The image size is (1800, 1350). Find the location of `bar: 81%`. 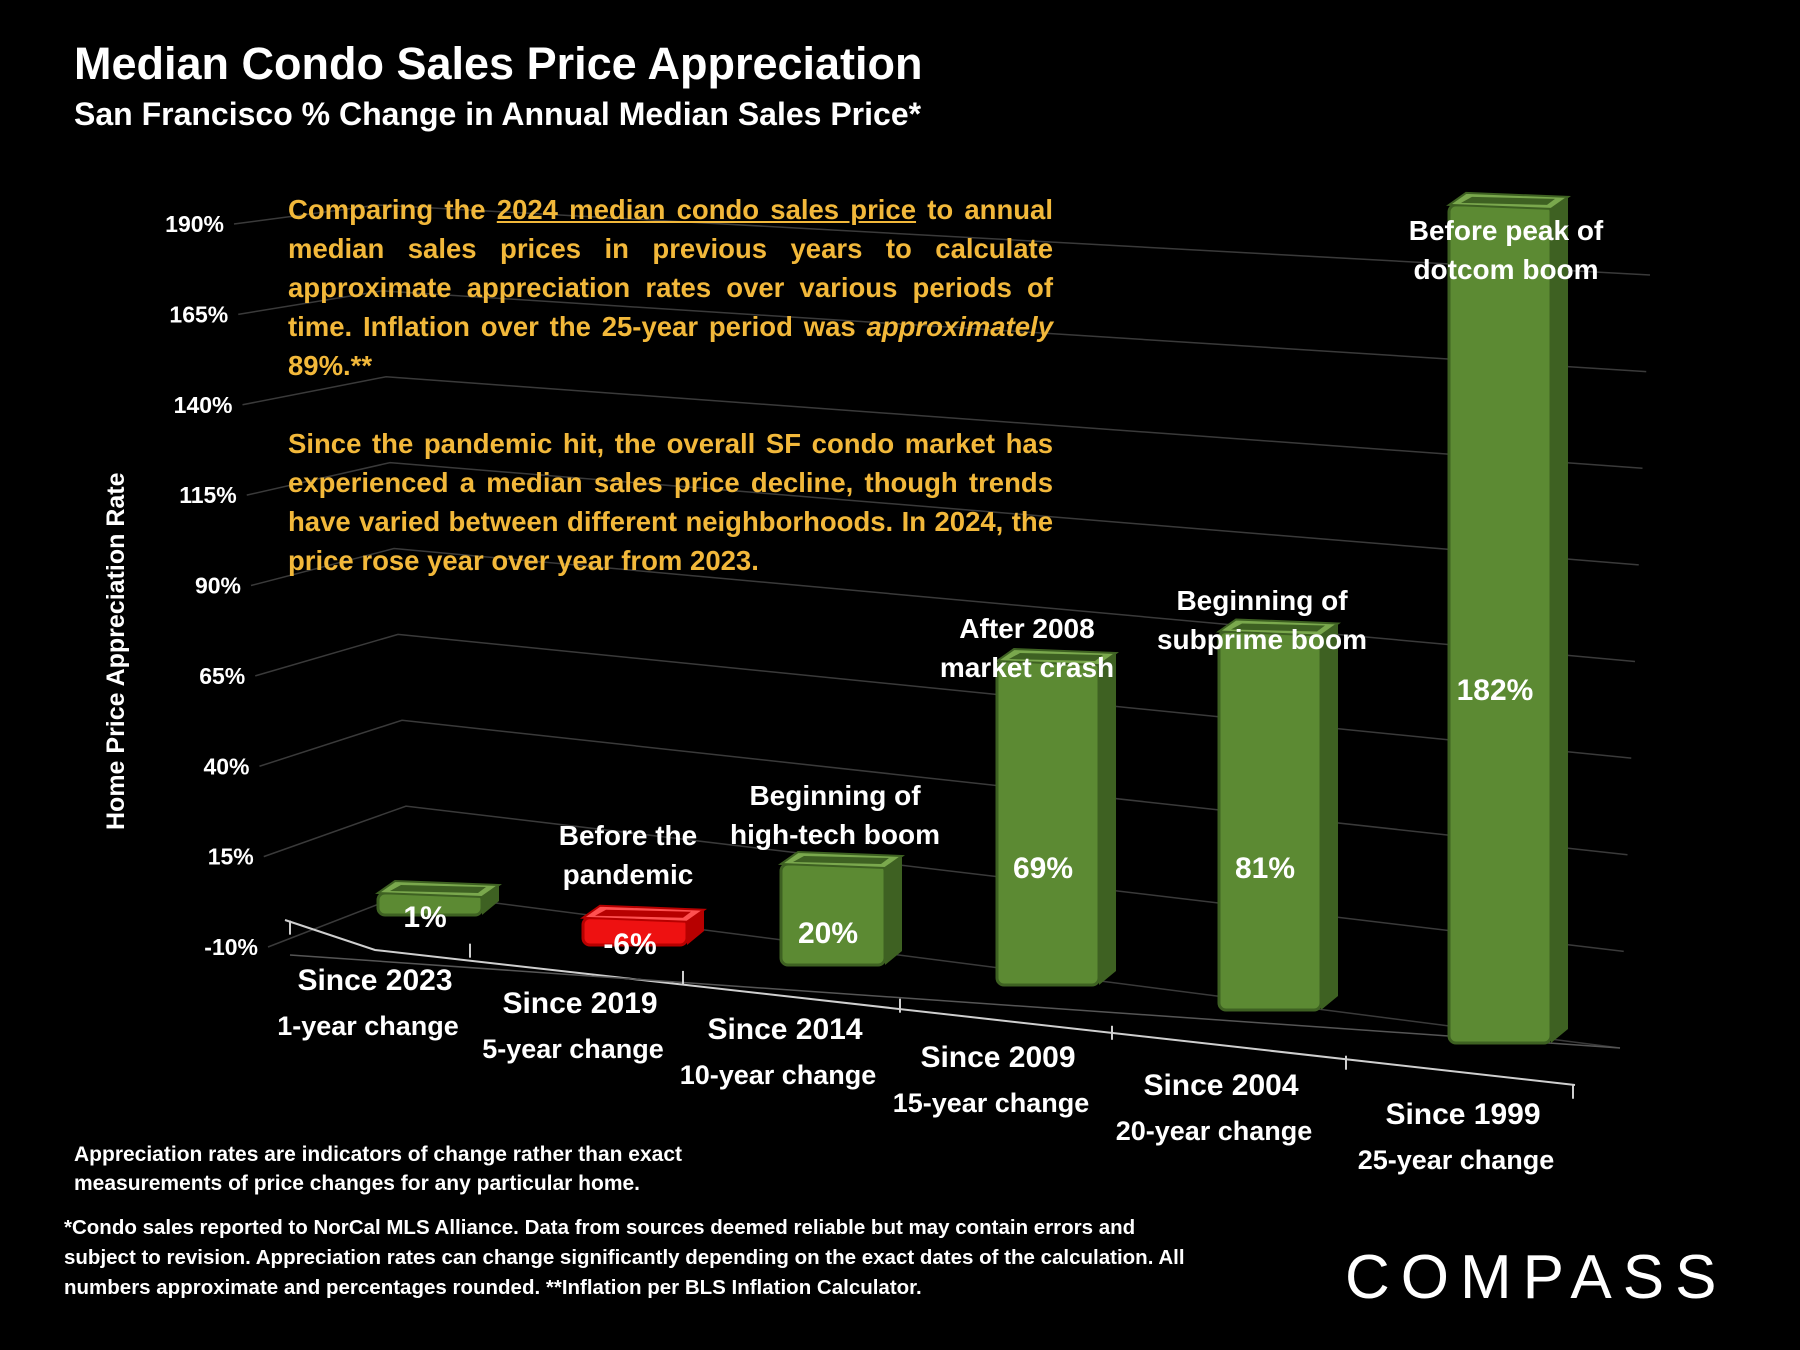

bar: 81% is located at coordinates (1278, 815).